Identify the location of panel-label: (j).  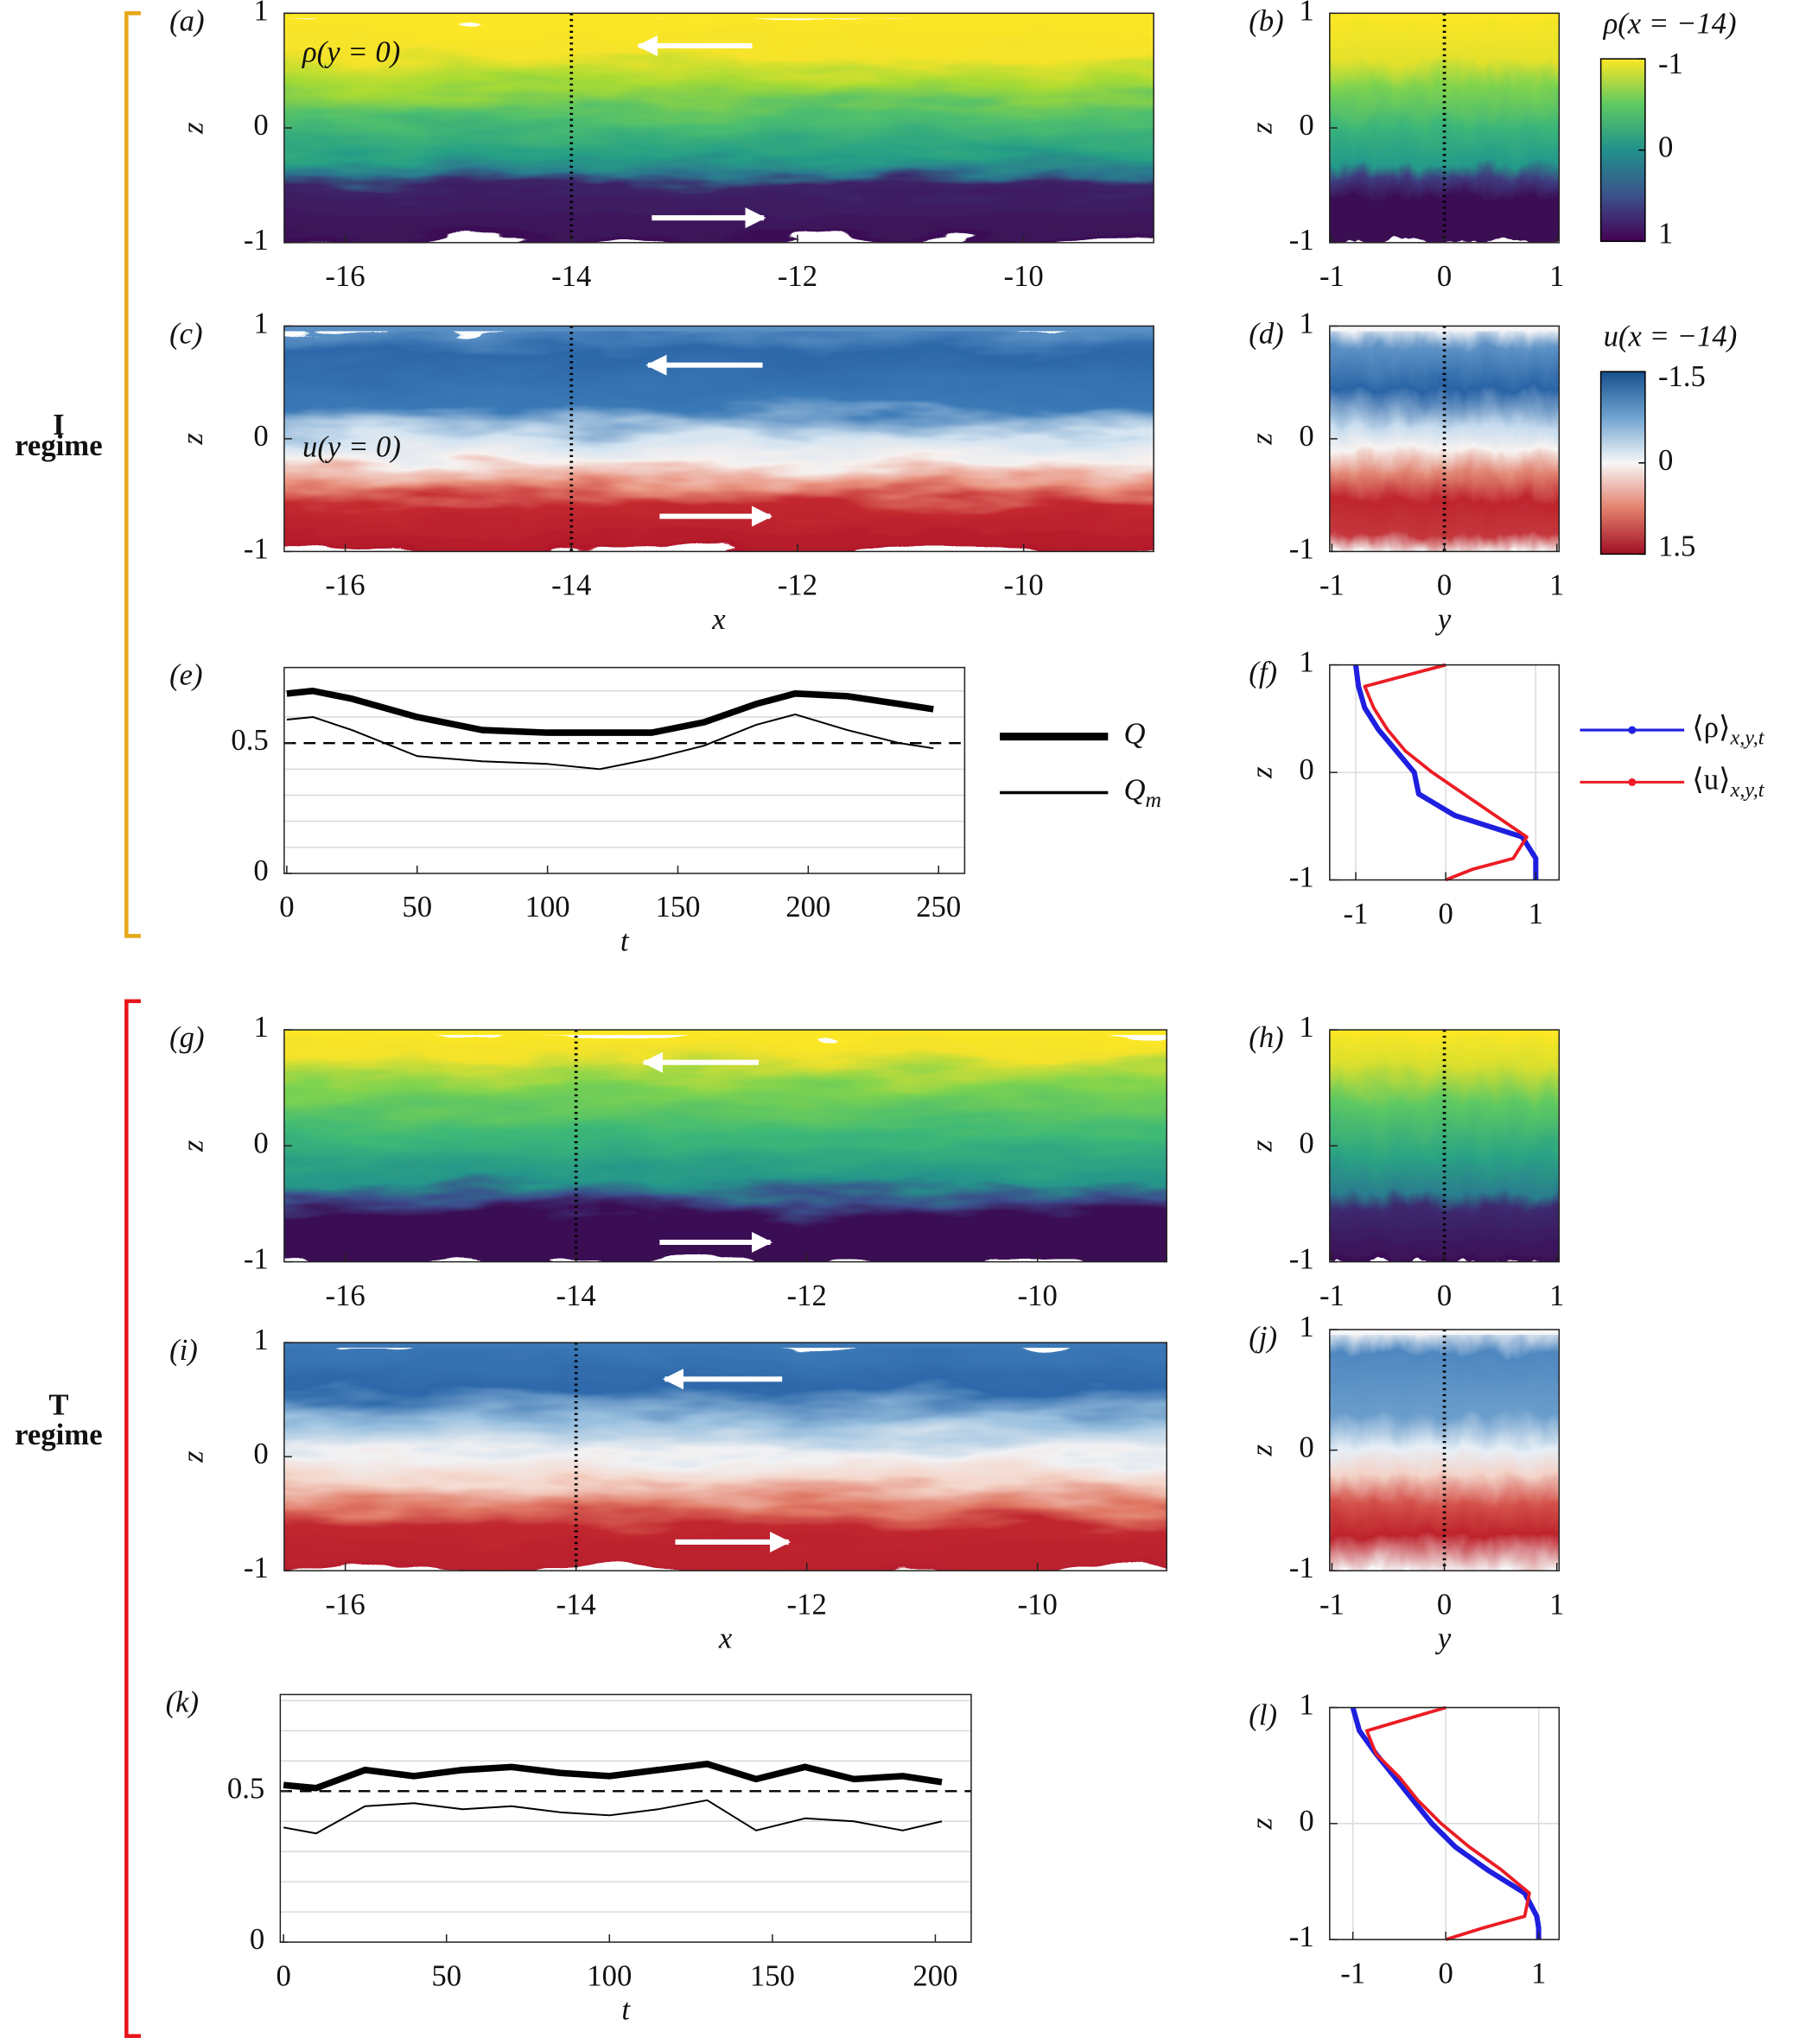
(1263, 1337).